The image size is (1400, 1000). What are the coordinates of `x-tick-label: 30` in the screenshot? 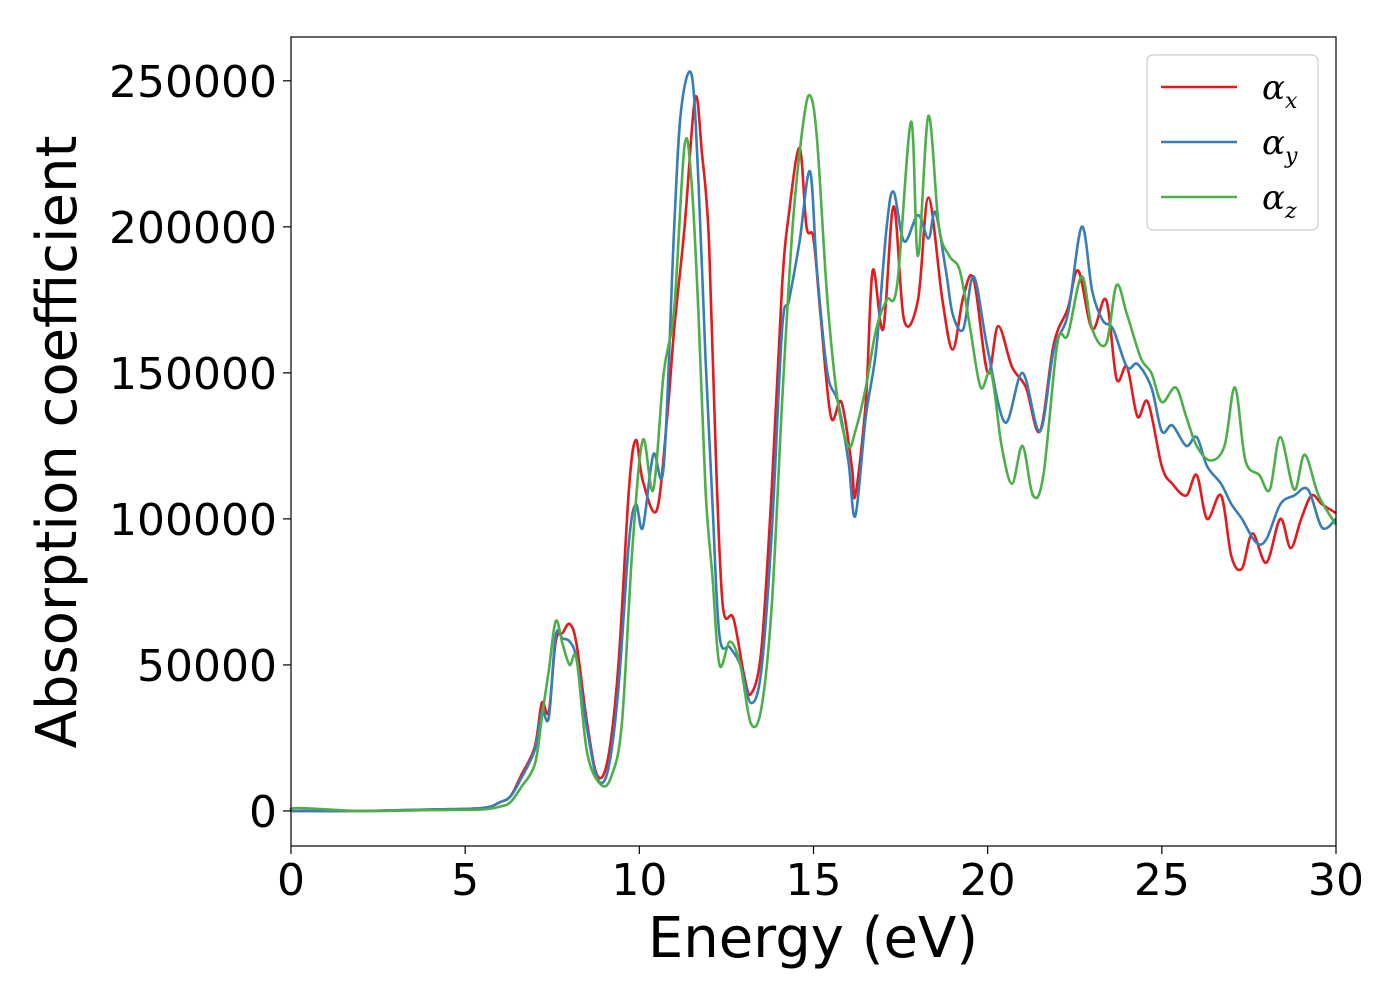 It's located at (1336, 880).